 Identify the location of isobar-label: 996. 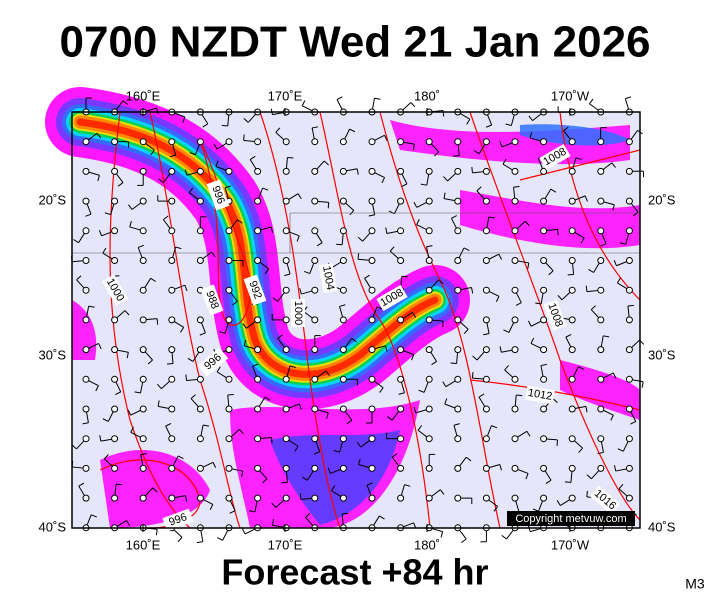
(218, 194).